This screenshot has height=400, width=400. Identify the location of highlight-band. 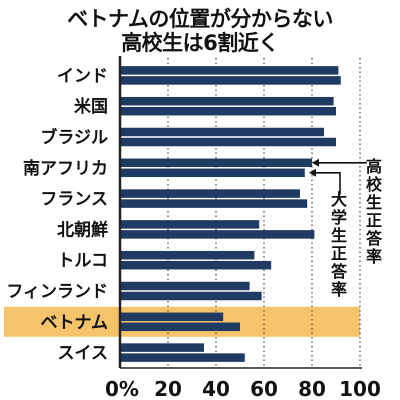
(182, 321).